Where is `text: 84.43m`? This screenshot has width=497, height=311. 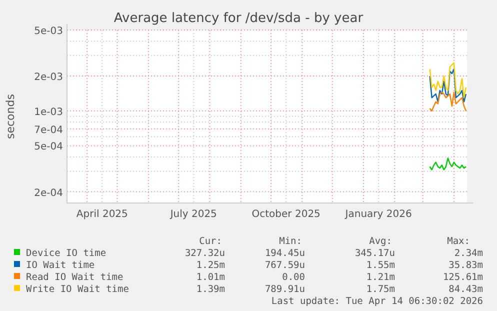 text: 84.43m is located at coordinates (466, 289).